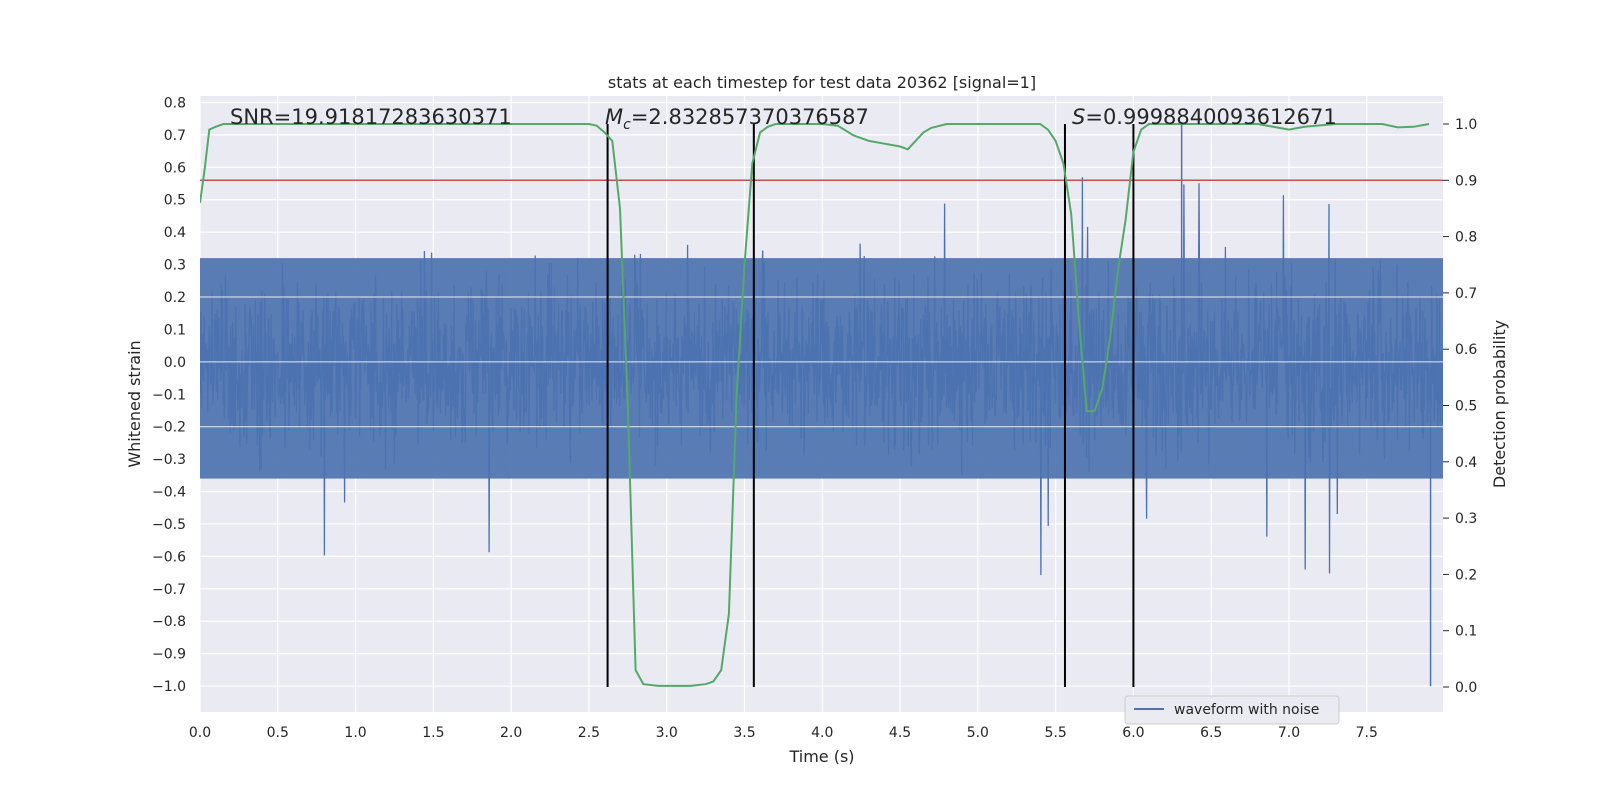 The height and width of the screenshot is (800, 1600). What do you see at coordinates (175, 298) in the screenshot?
I see `y-left-tick-label: 0.2` at bounding box center [175, 298].